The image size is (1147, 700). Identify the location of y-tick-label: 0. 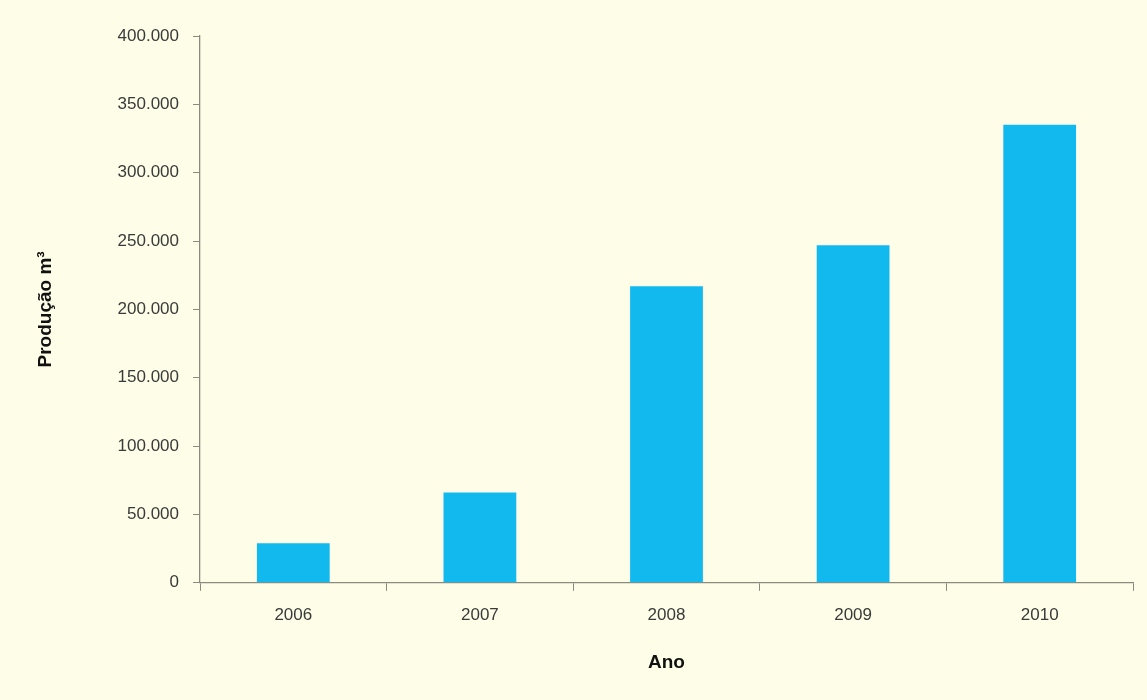
(174, 582).